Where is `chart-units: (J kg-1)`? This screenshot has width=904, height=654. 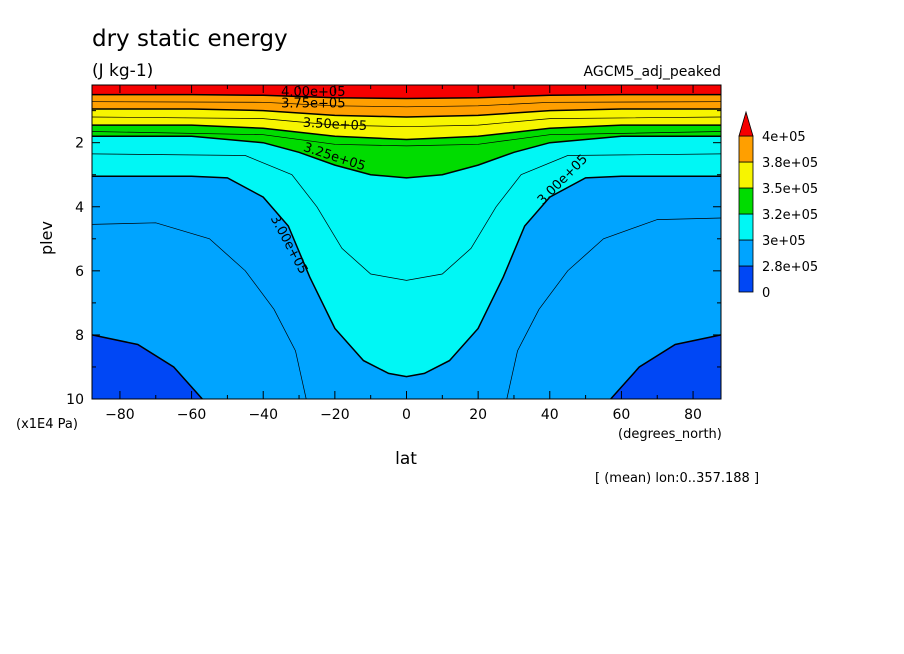 chart-units: (J kg-1) is located at coordinates (122, 71).